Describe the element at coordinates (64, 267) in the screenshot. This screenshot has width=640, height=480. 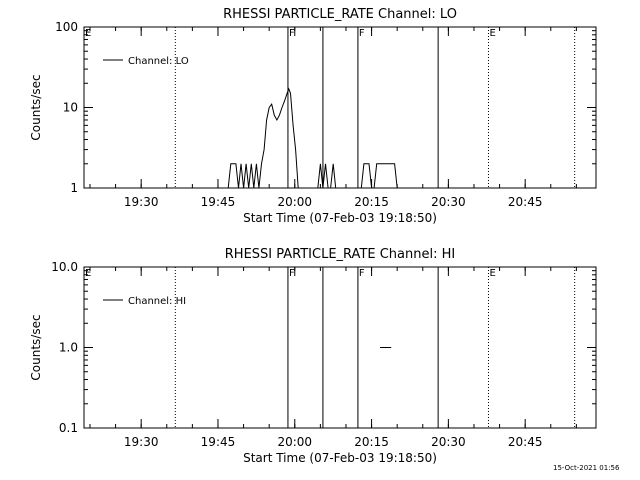
I see `y-tick-label: 10.0` at that location.